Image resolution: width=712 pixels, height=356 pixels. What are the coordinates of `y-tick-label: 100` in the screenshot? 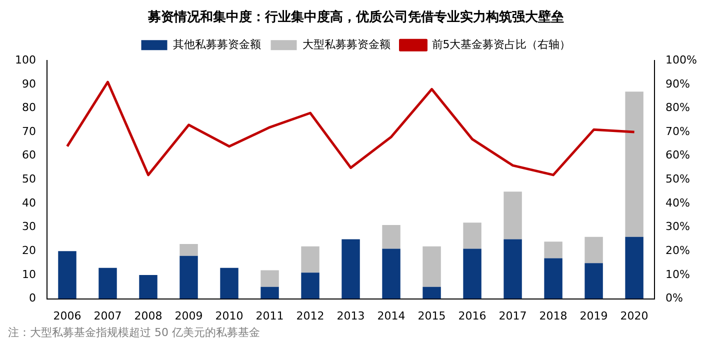 It's located at (25, 59).